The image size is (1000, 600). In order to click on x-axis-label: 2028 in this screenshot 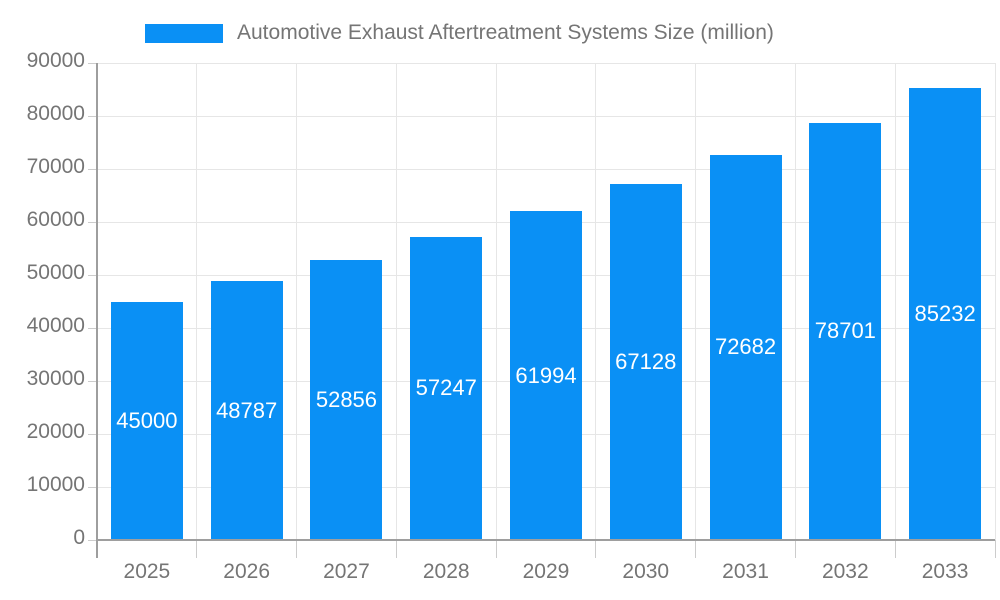, I will do `click(446, 571)`.